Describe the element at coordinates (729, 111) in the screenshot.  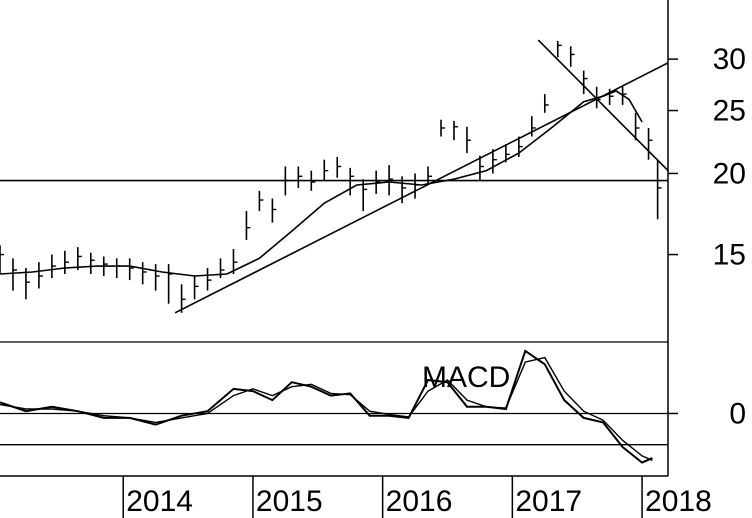
I see `price-y-tick-label: 25` at that location.